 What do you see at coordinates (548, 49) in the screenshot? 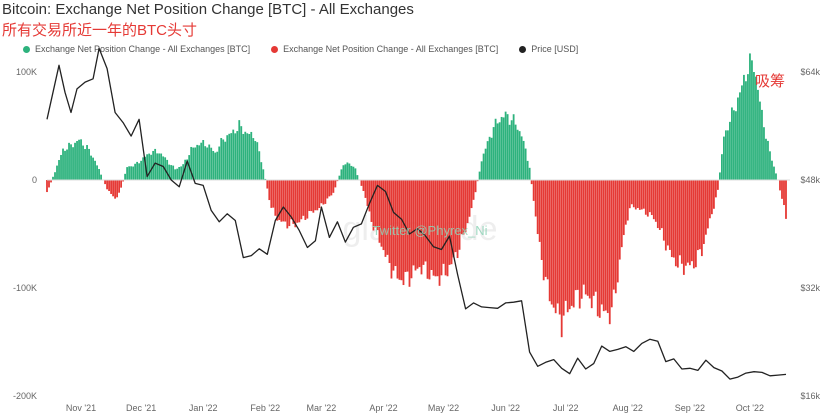
I see `legend-item-price: Price [USD]` at bounding box center [548, 49].